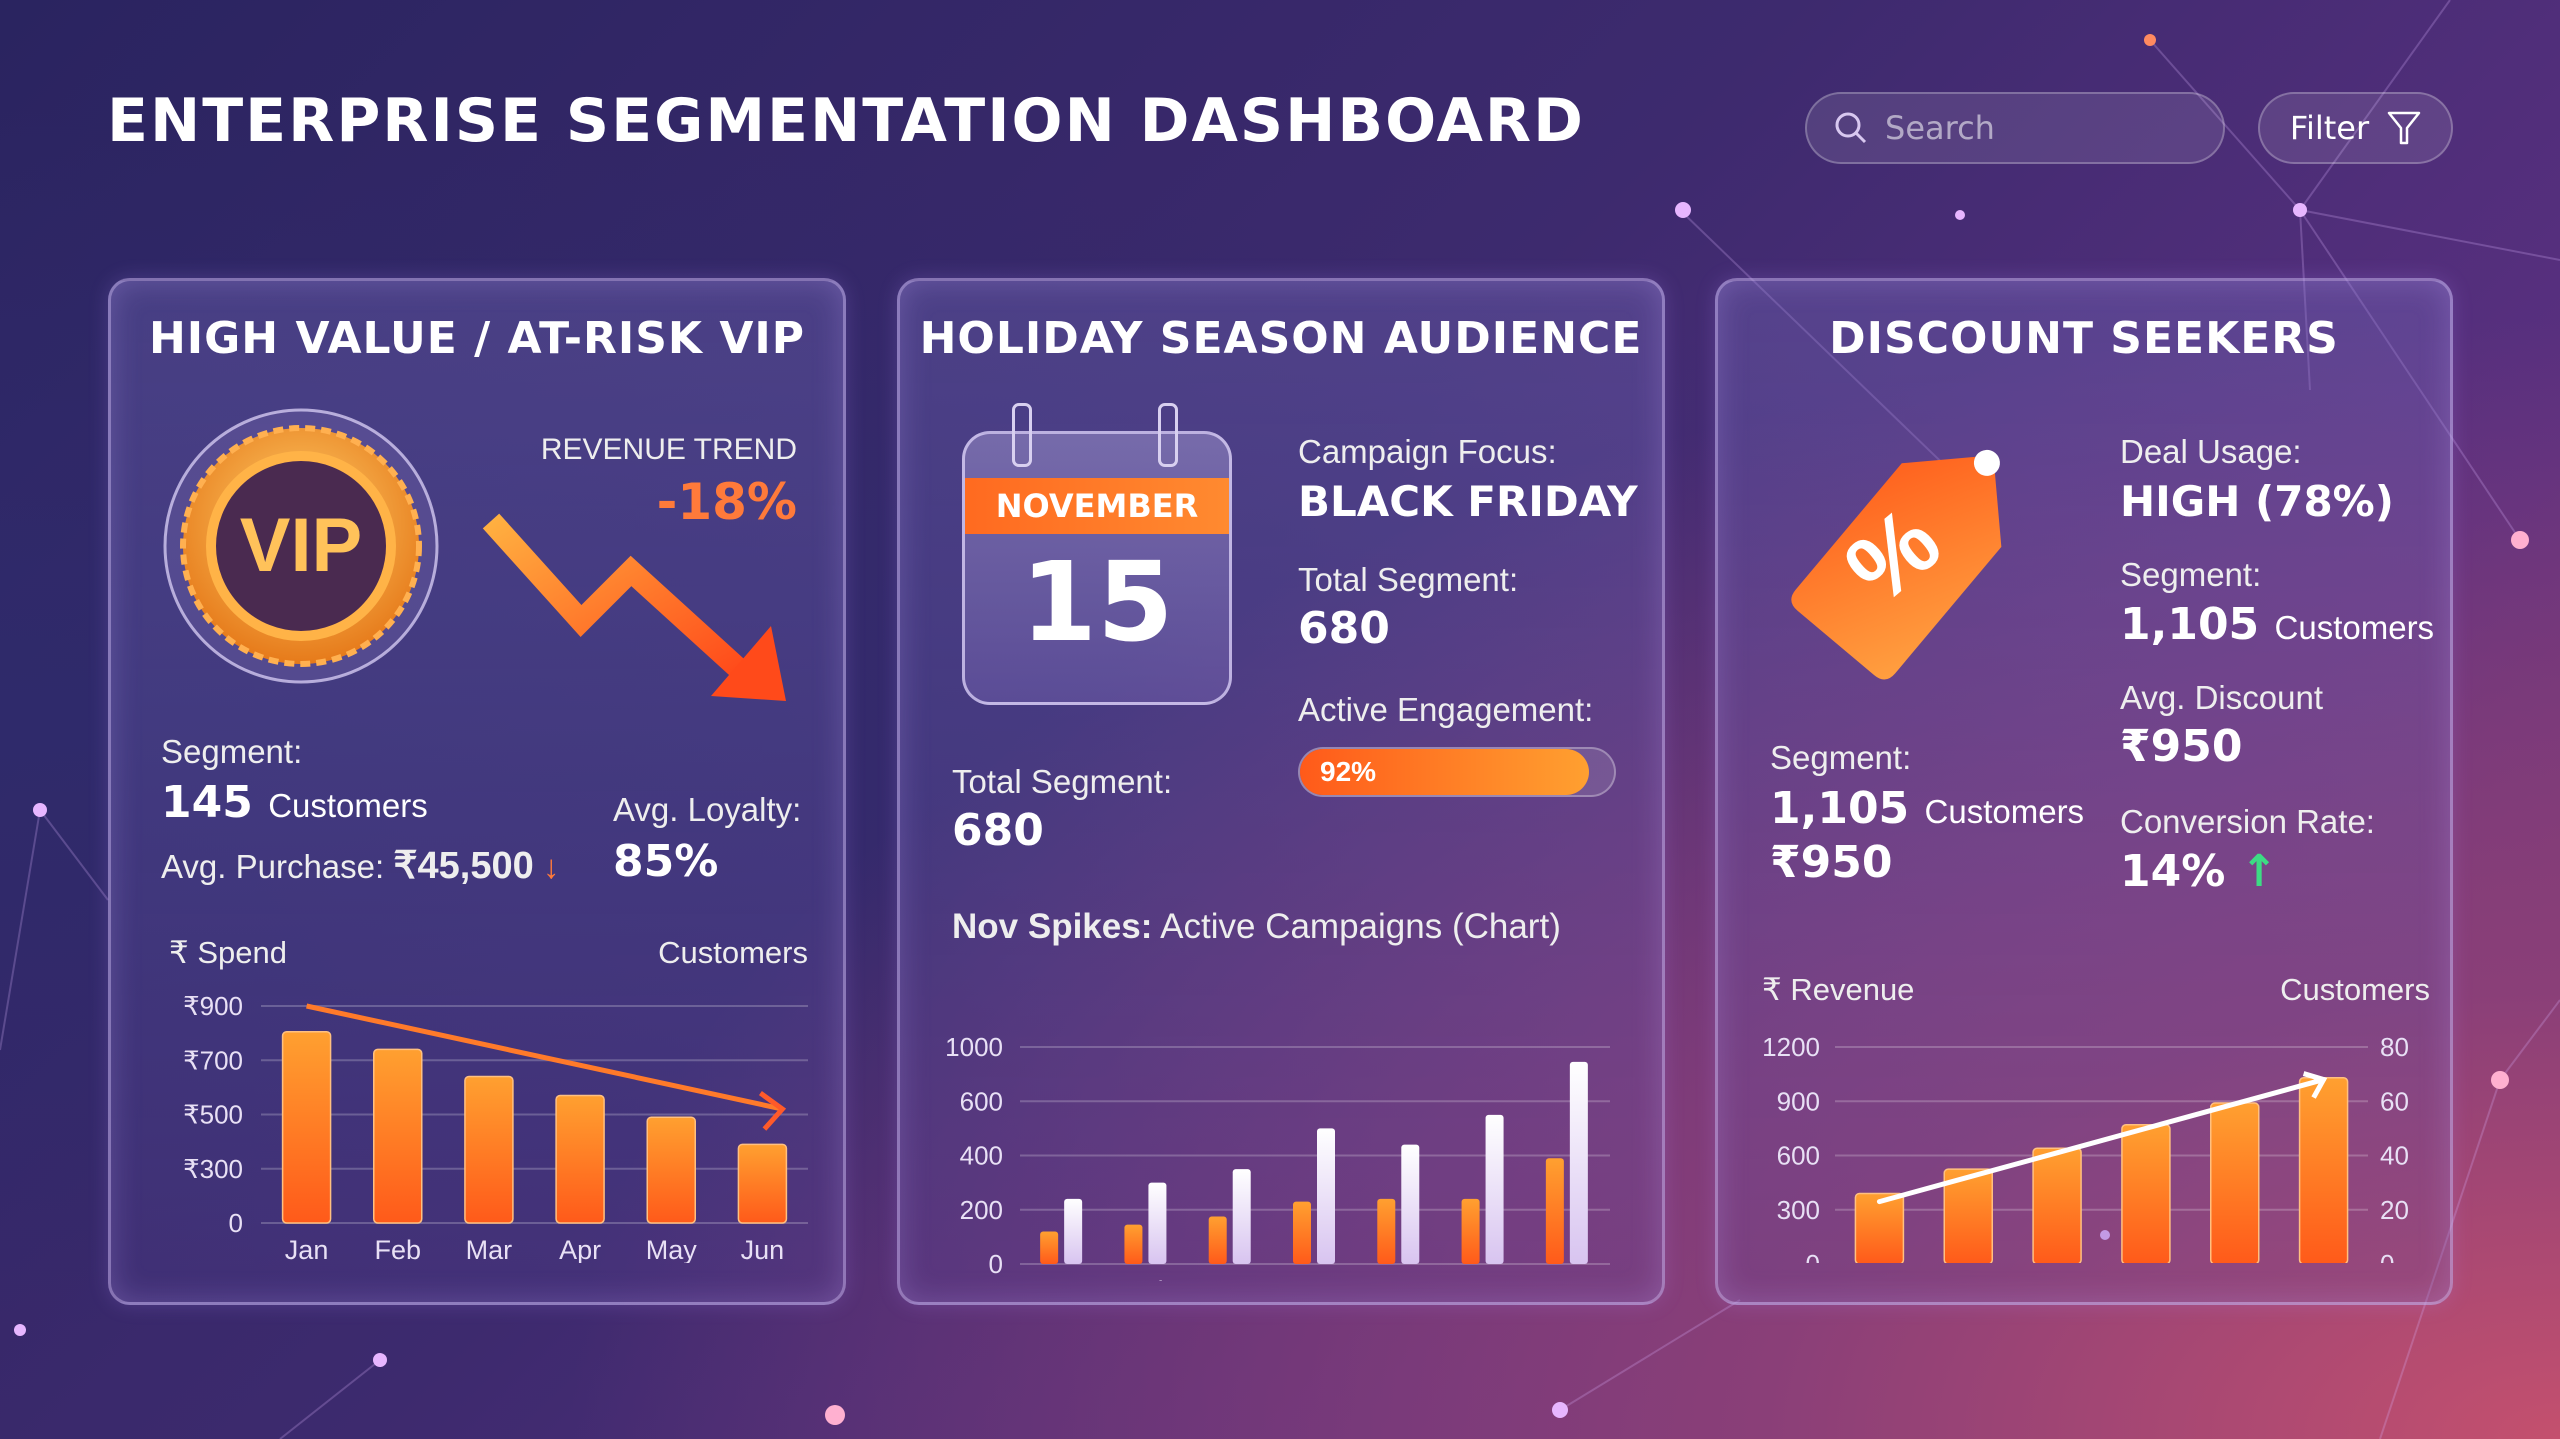 The width and height of the screenshot is (2560, 1439). I want to click on calendar-icon: NOVEMBER 15, so click(1097, 554).